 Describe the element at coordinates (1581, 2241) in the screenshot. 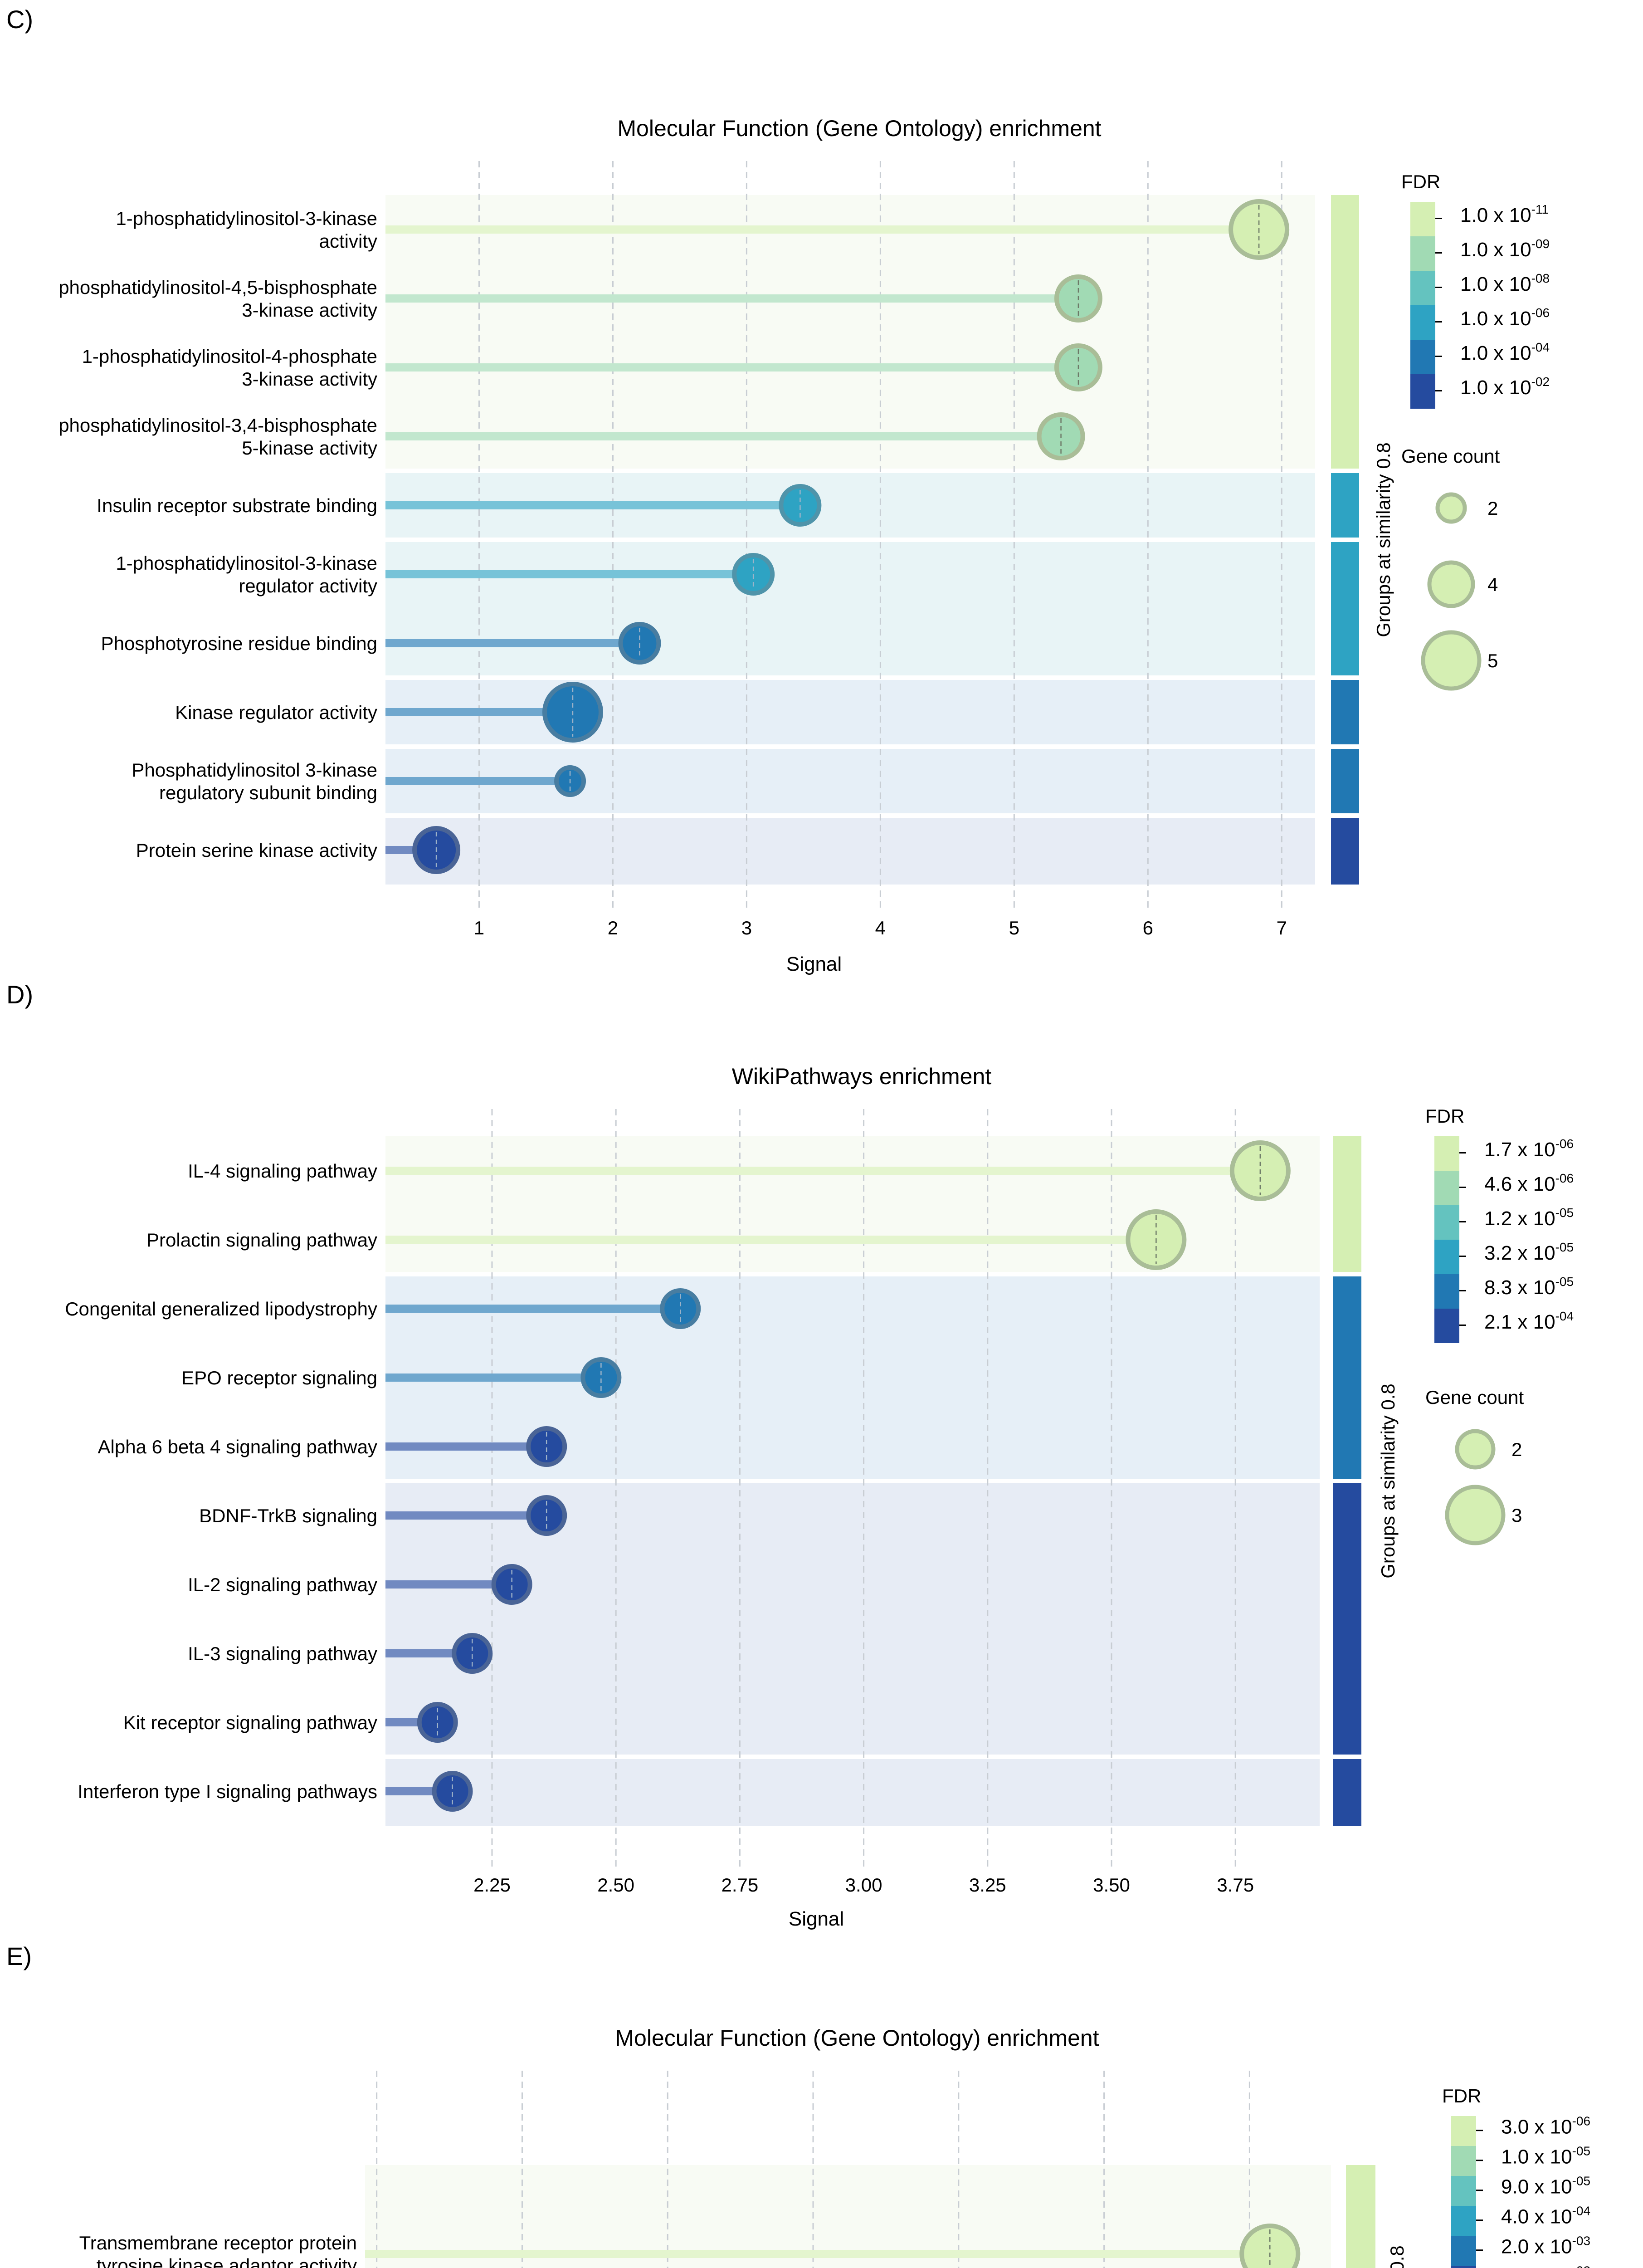

I see `fdr-exponent: -03` at that location.